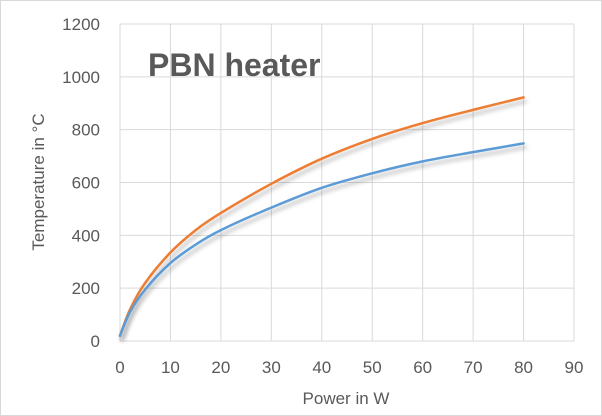 The image size is (602, 416). Describe the element at coordinates (170, 367) in the screenshot. I see `x-tick-label: 10` at that location.